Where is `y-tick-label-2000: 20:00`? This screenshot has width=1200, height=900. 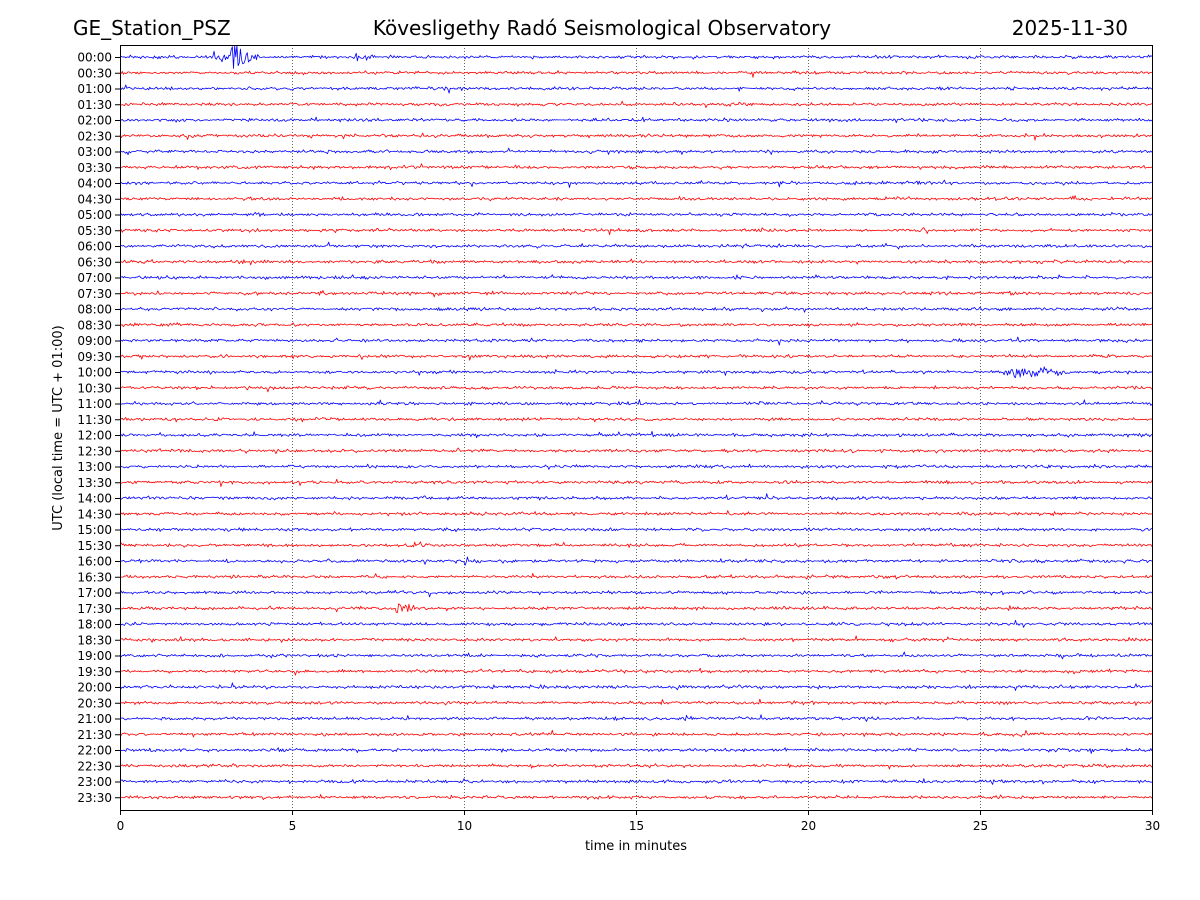
y-tick-label-2000: 20:00 is located at coordinates (94, 688).